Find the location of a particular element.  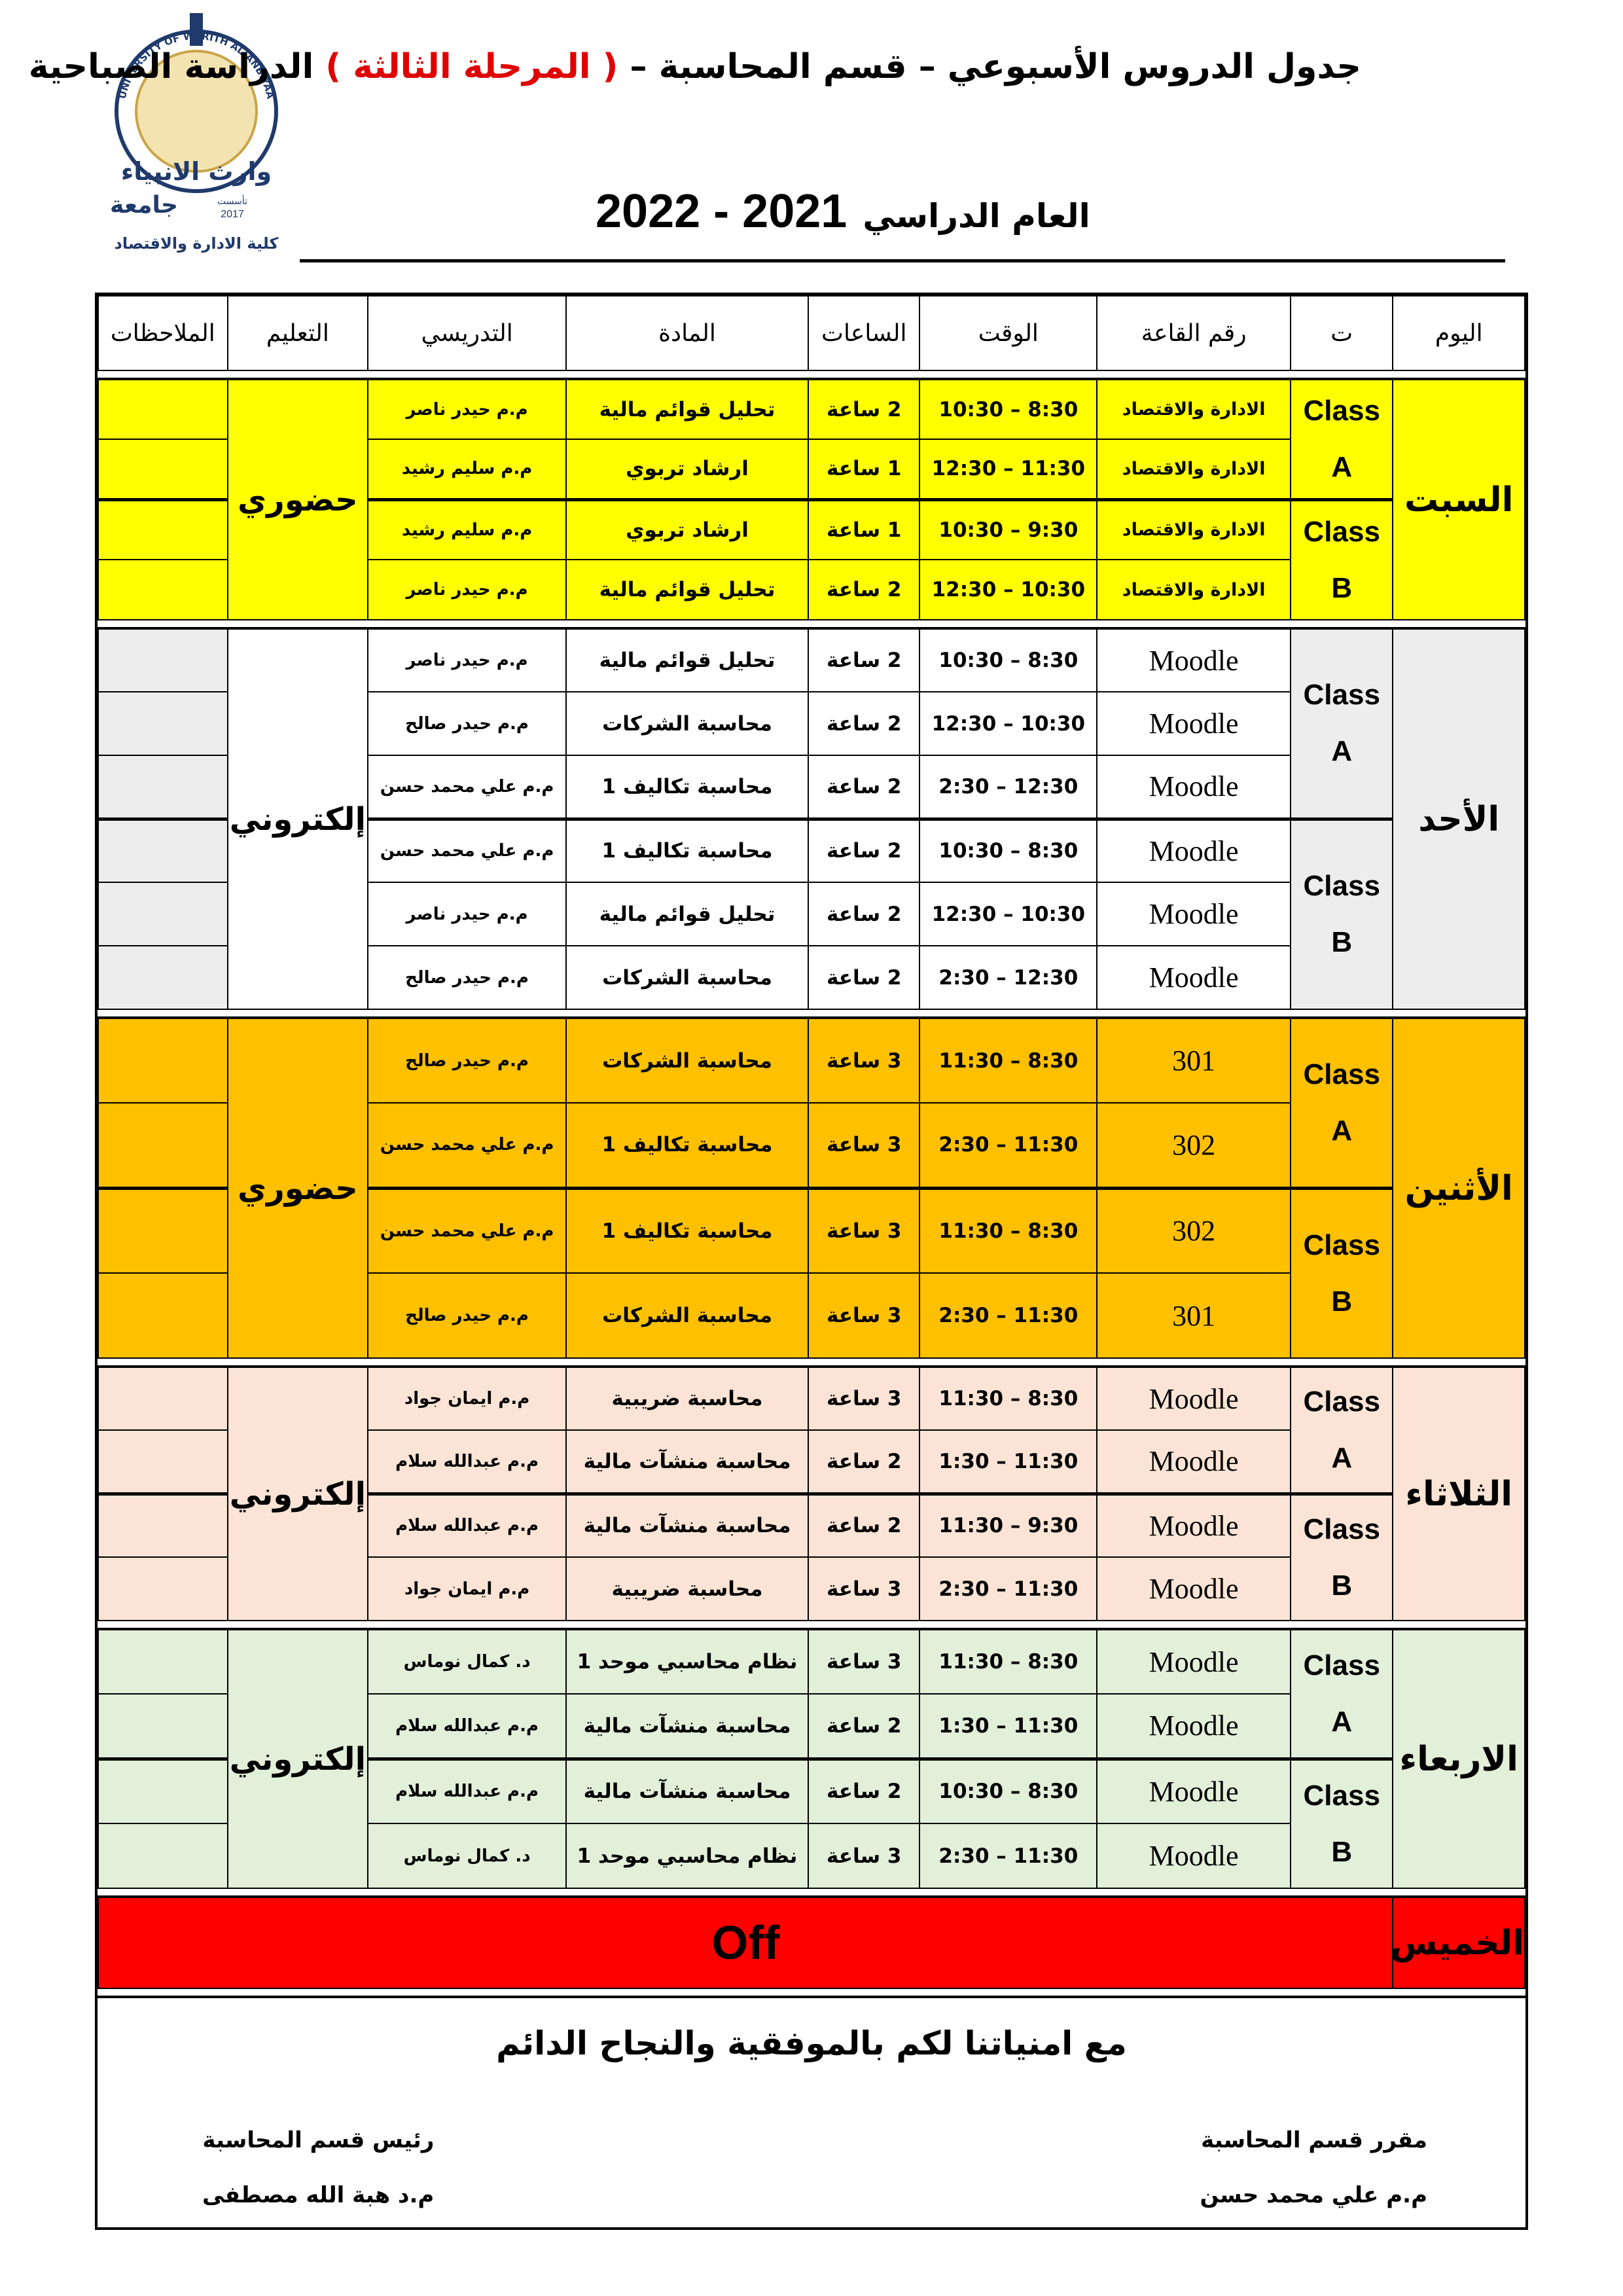

logo-college: كلية الادارة والاقتصاد is located at coordinates (197, 243).